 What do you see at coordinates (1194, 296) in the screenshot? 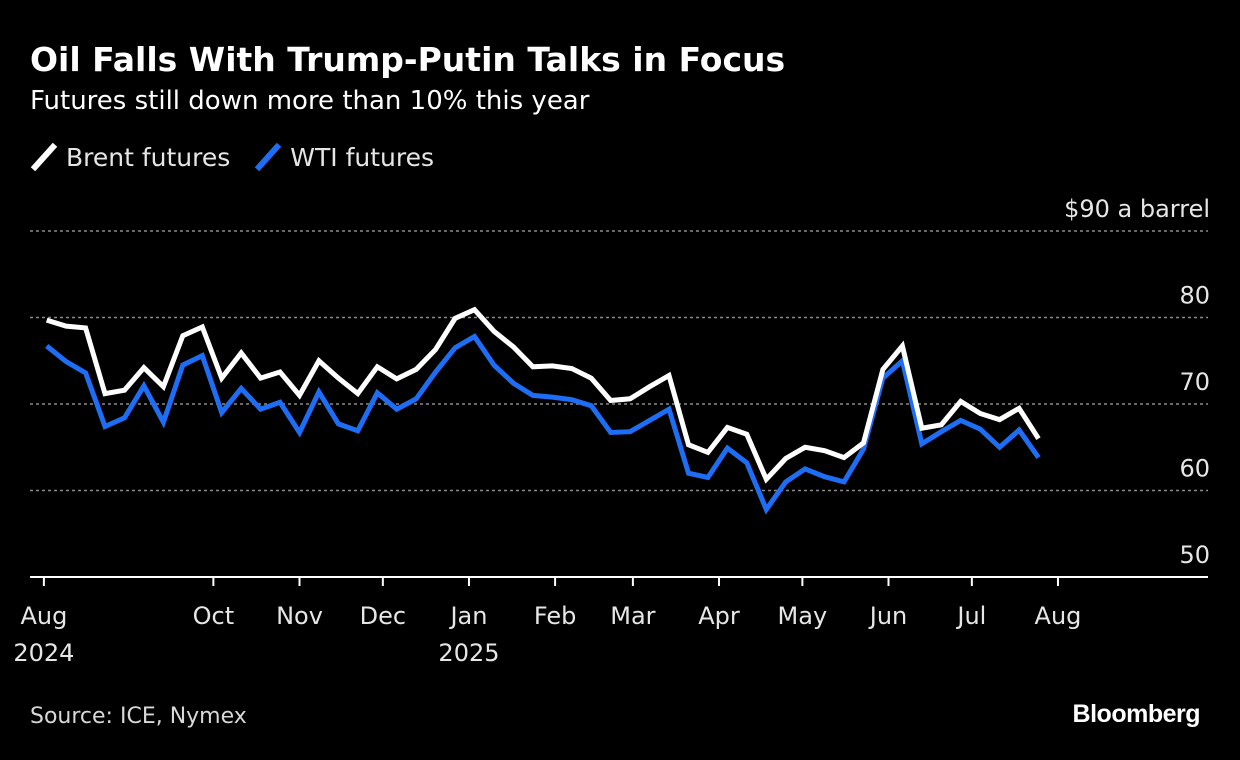
I see `y-tick-label: 80` at bounding box center [1194, 296].